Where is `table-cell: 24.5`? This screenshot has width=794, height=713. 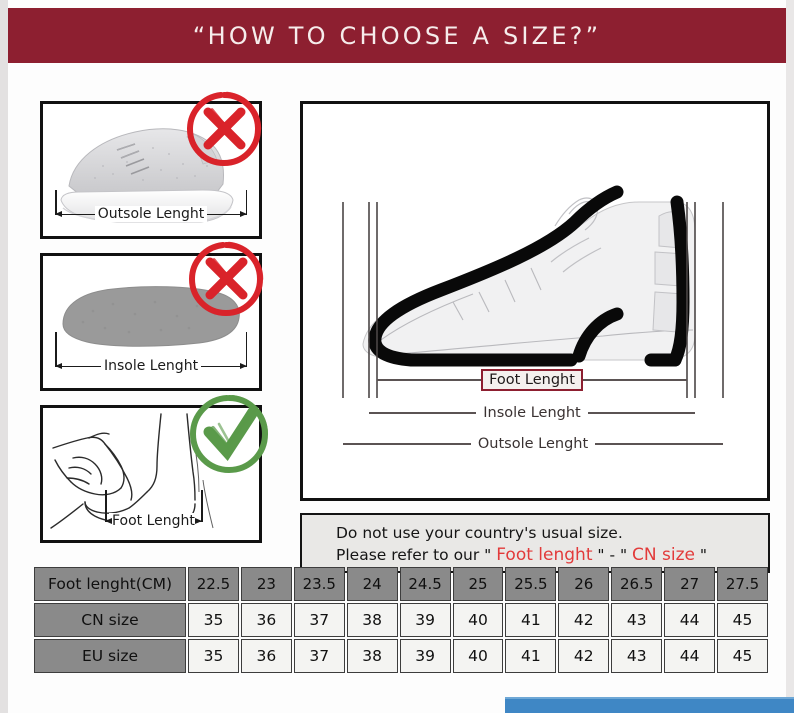
table-cell: 24.5 is located at coordinates (425, 584).